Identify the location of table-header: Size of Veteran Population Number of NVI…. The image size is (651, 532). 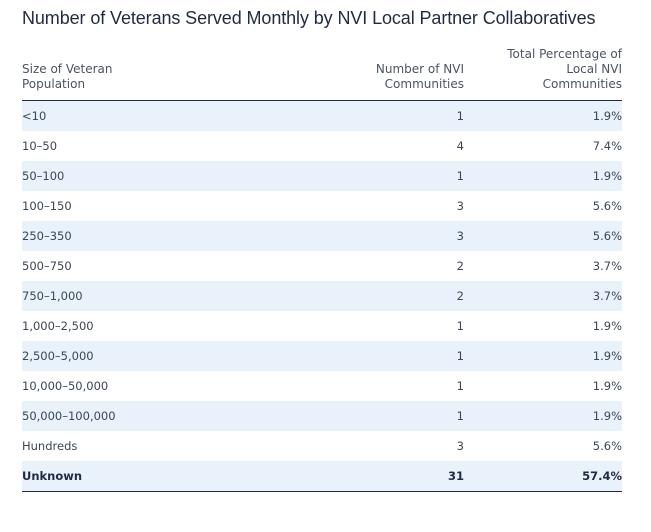
(322, 72).